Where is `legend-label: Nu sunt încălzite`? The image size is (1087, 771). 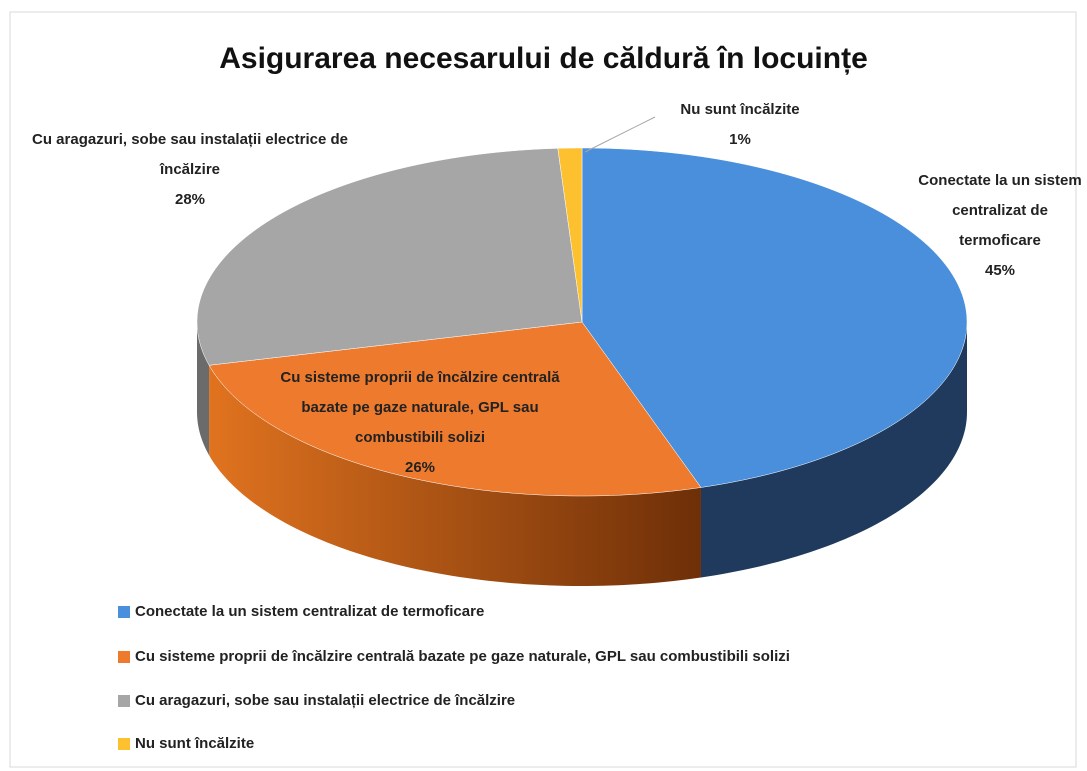
legend-label: Nu sunt încălzite is located at coordinates (195, 743).